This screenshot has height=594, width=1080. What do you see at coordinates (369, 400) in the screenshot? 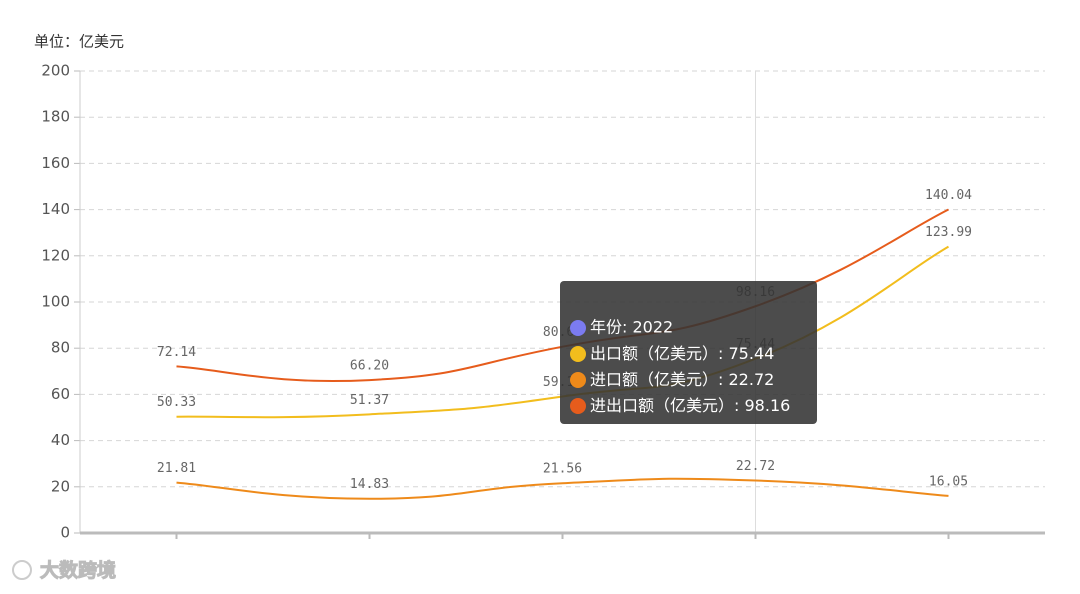
I see `value-label: 51.37` at bounding box center [369, 400].